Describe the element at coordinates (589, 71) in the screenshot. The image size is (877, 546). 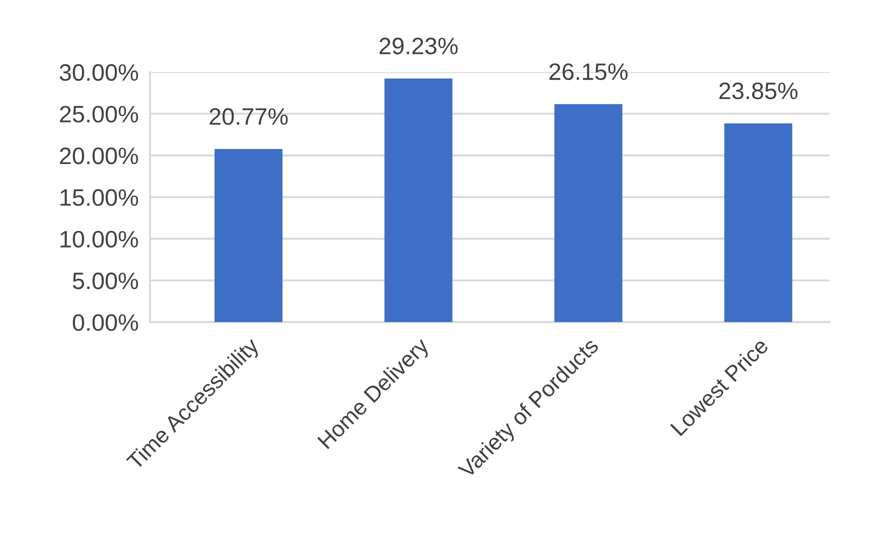
I see `data-label: 26.15%` at that location.